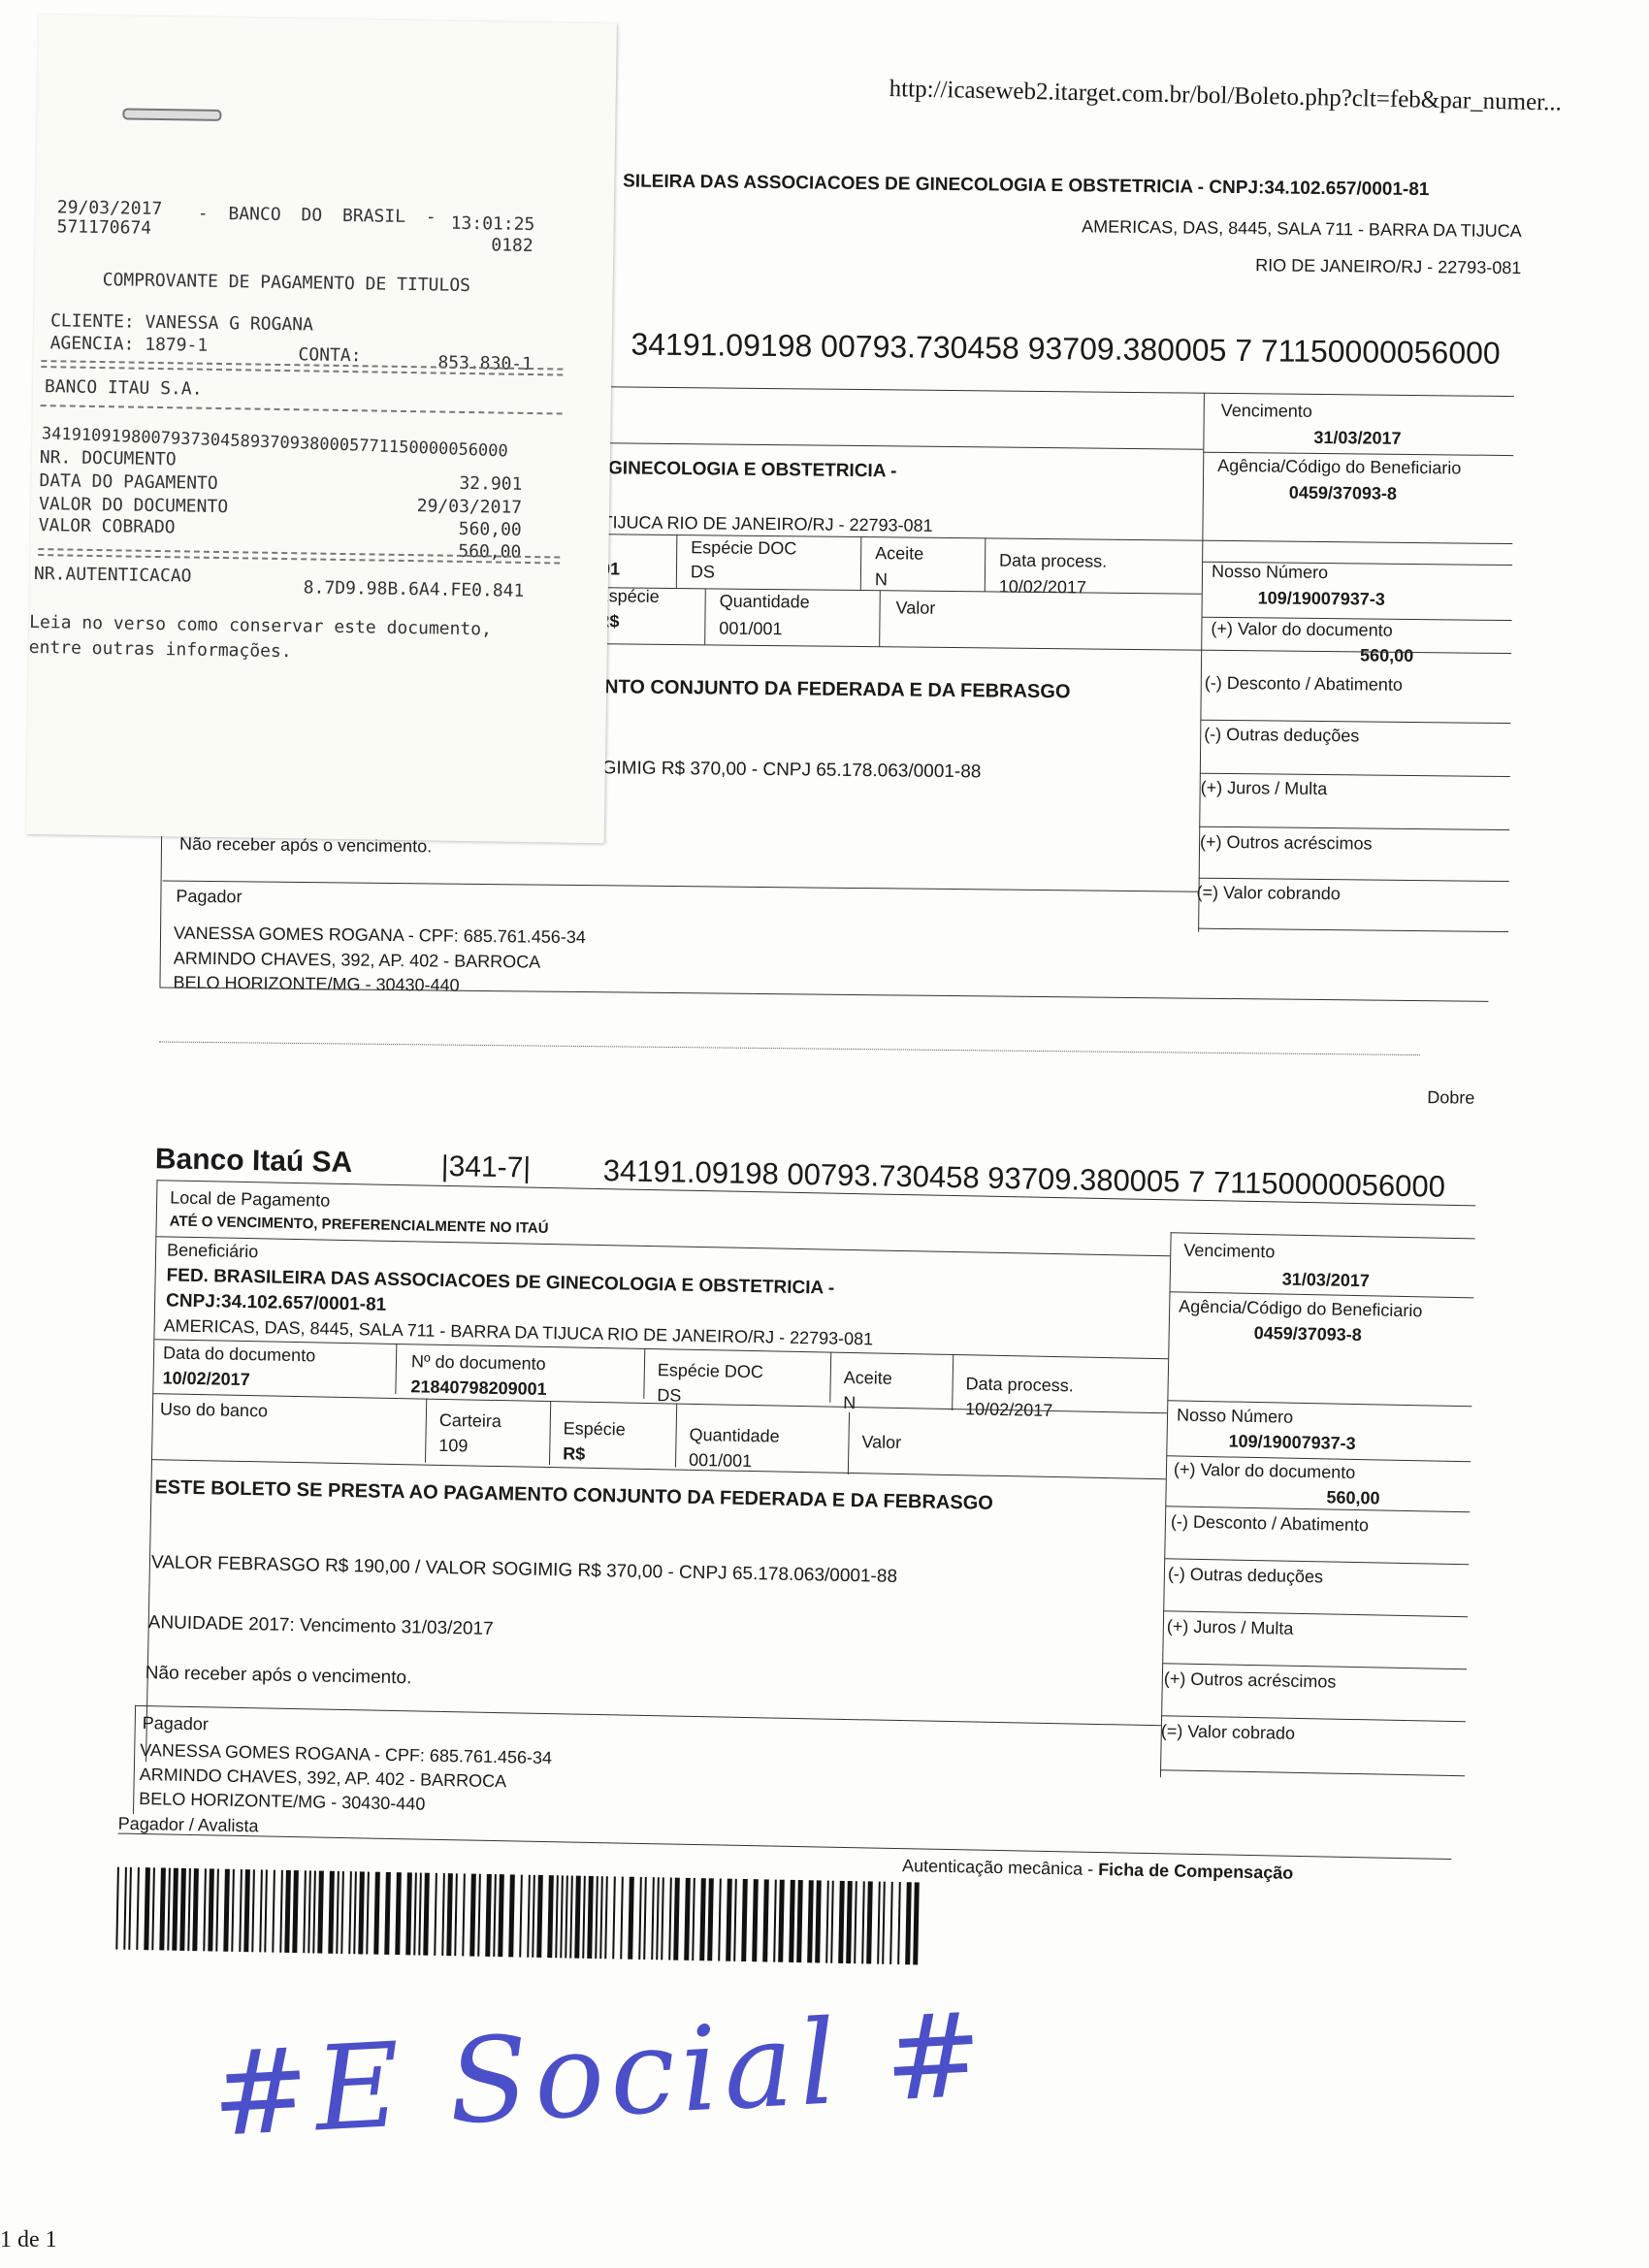 The width and height of the screenshot is (1649, 2268). What do you see at coordinates (239, 1354) in the screenshot?
I see `data-documento-label: Data do documento` at bounding box center [239, 1354].